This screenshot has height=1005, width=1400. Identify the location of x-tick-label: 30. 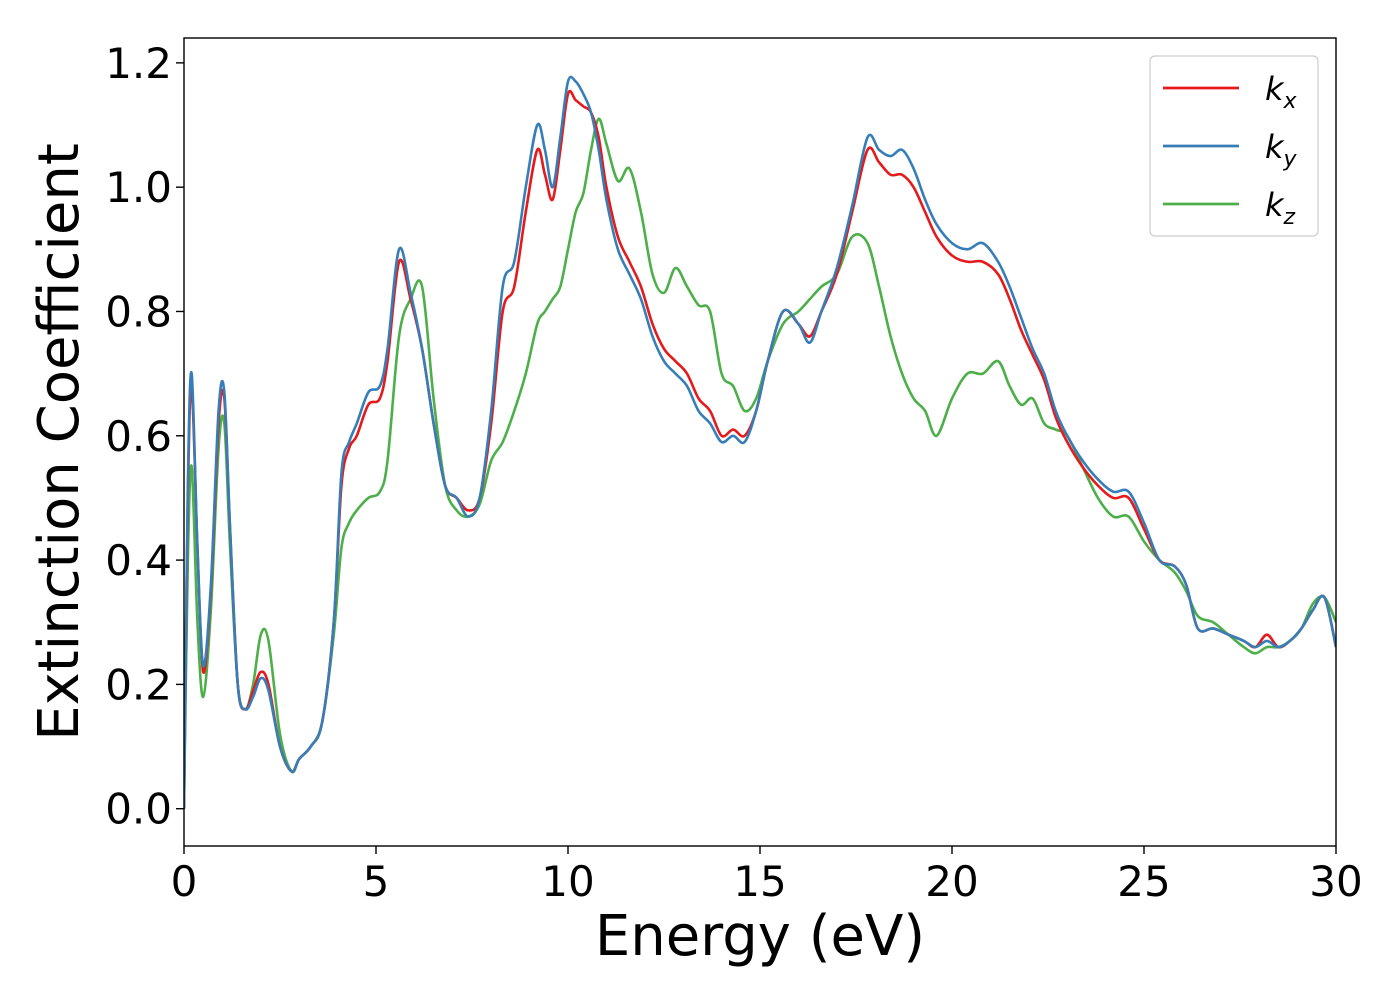
(1335, 881).